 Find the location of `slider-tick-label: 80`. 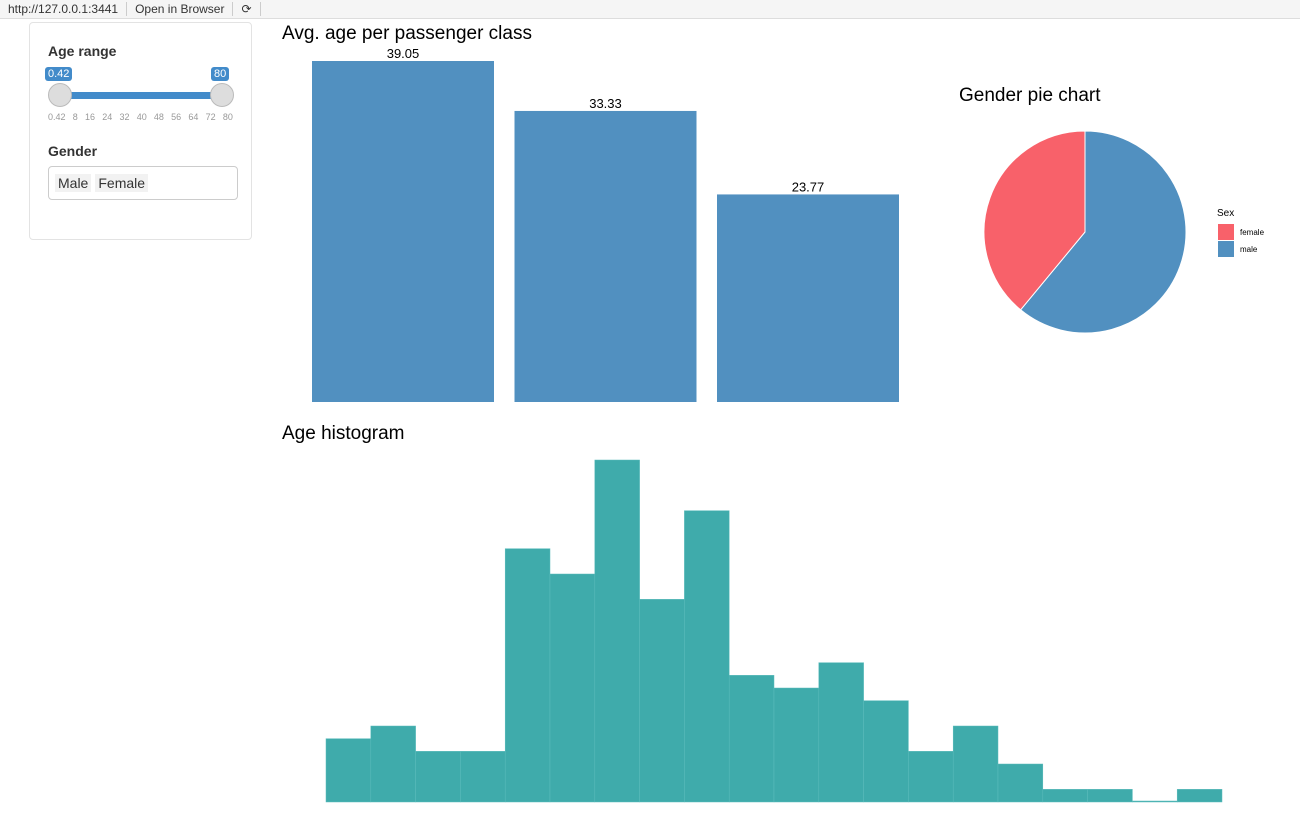

slider-tick-label: 80 is located at coordinates (227, 117).